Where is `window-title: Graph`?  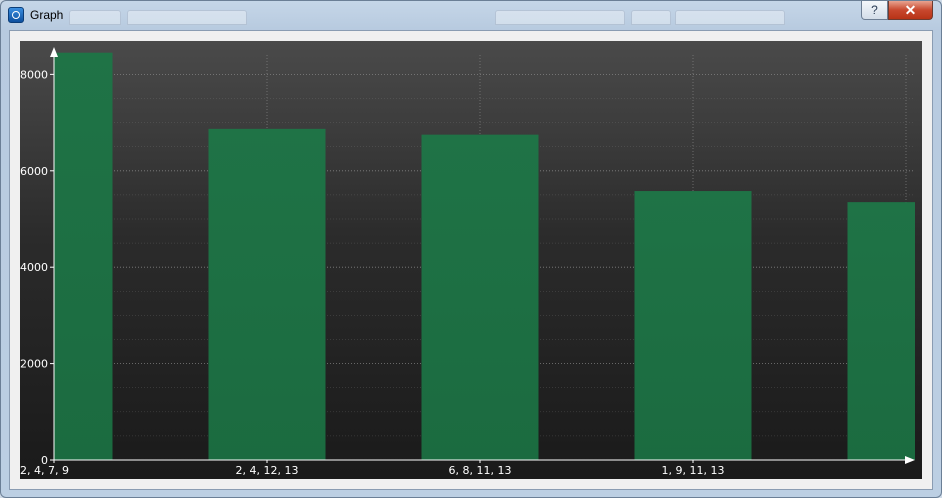
window-title: Graph is located at coordinates (47, 15).